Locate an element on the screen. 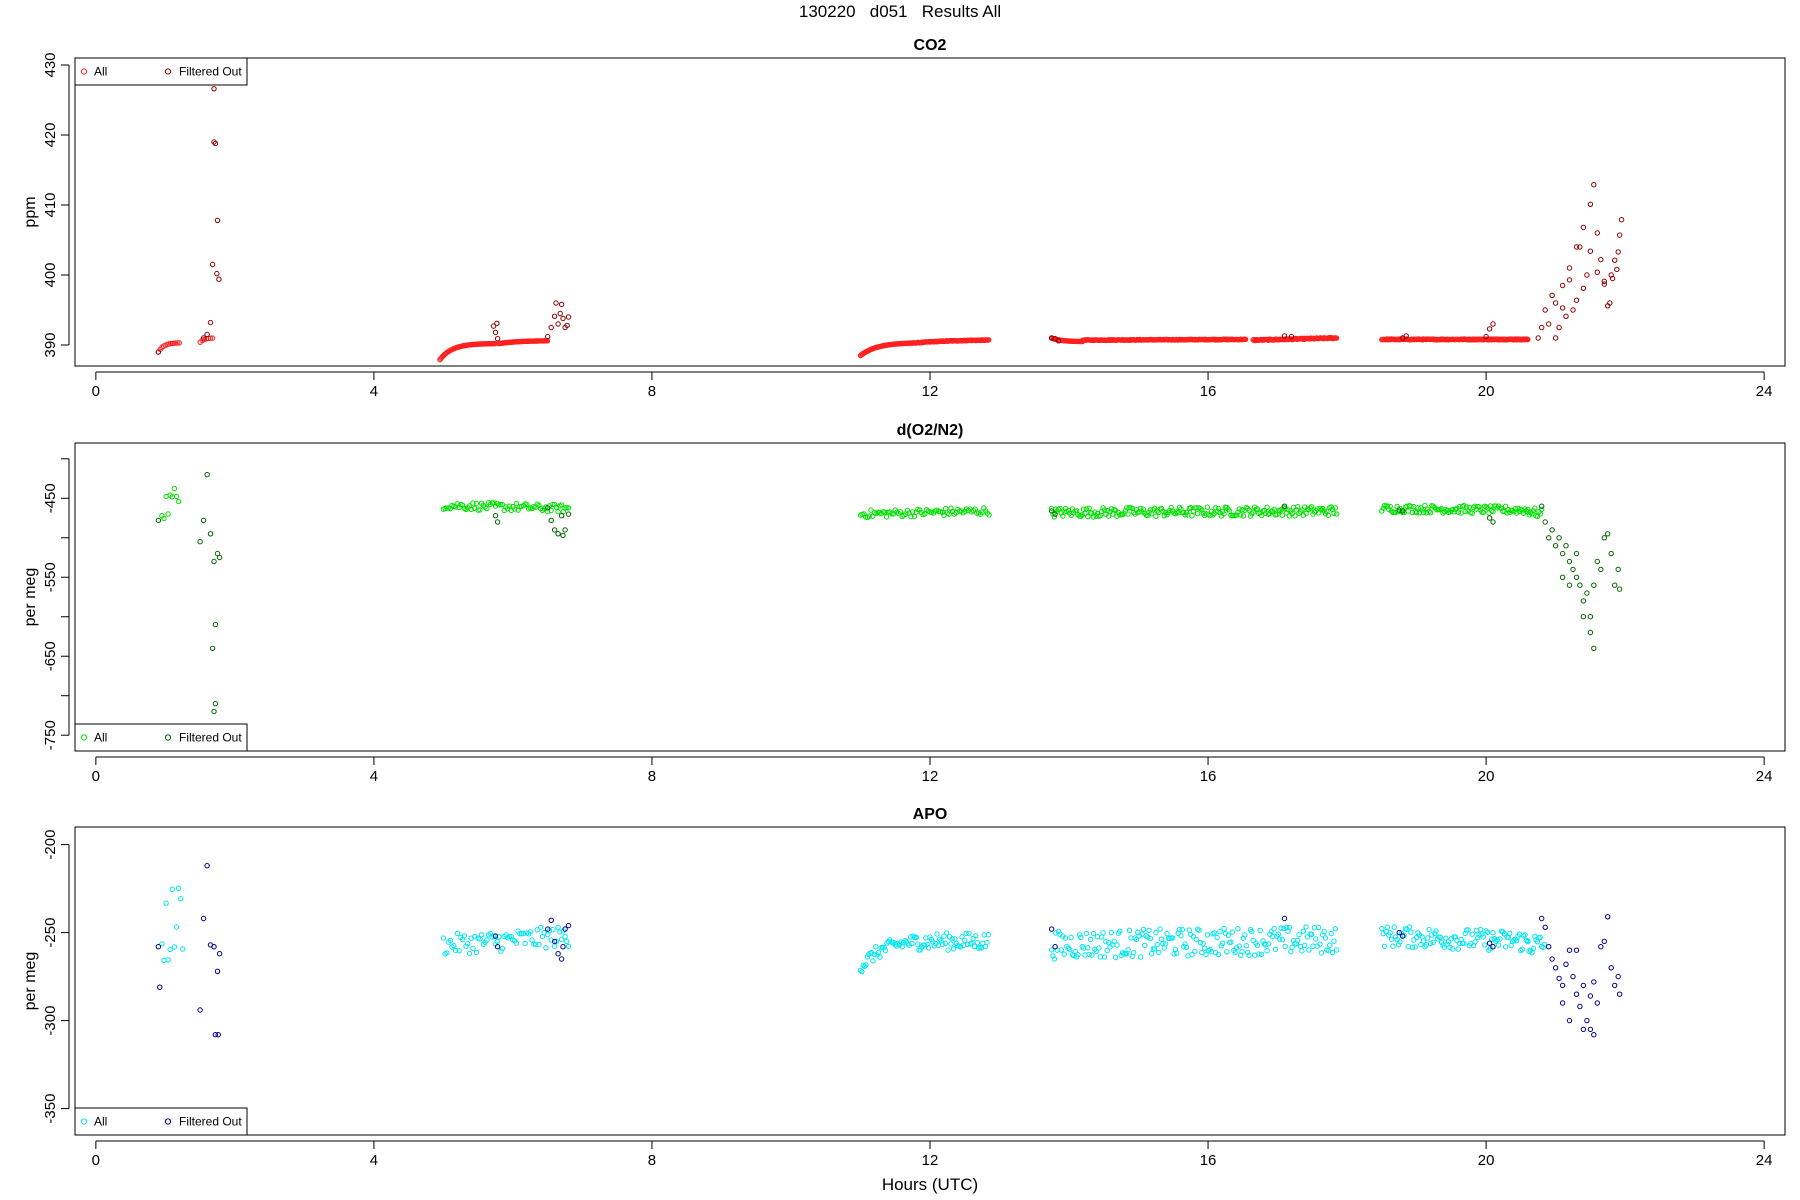  legend: All Filtered Out is located at coordinates (161, 1121).